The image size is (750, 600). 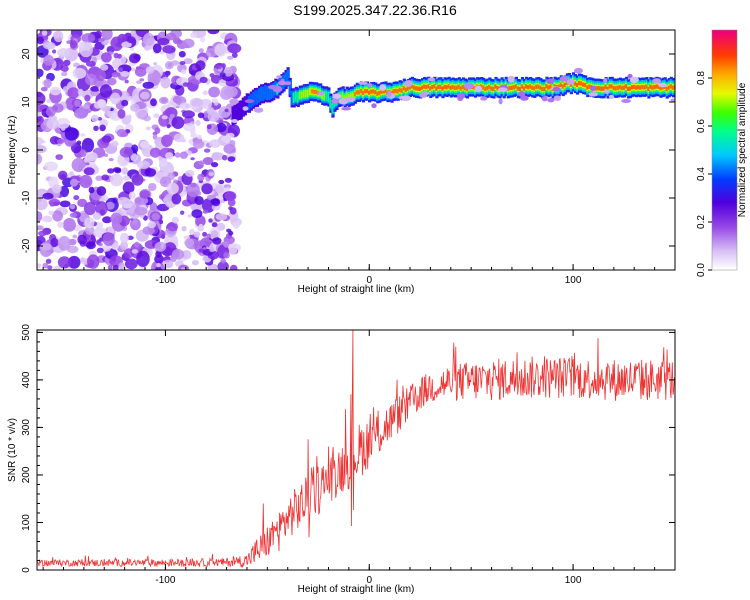 What do you see at coordinates (12, 150) in the screenshot?
I see `spectrogram-y-axis-label: Frequency (Hz)` at bounding box center [12, 150].